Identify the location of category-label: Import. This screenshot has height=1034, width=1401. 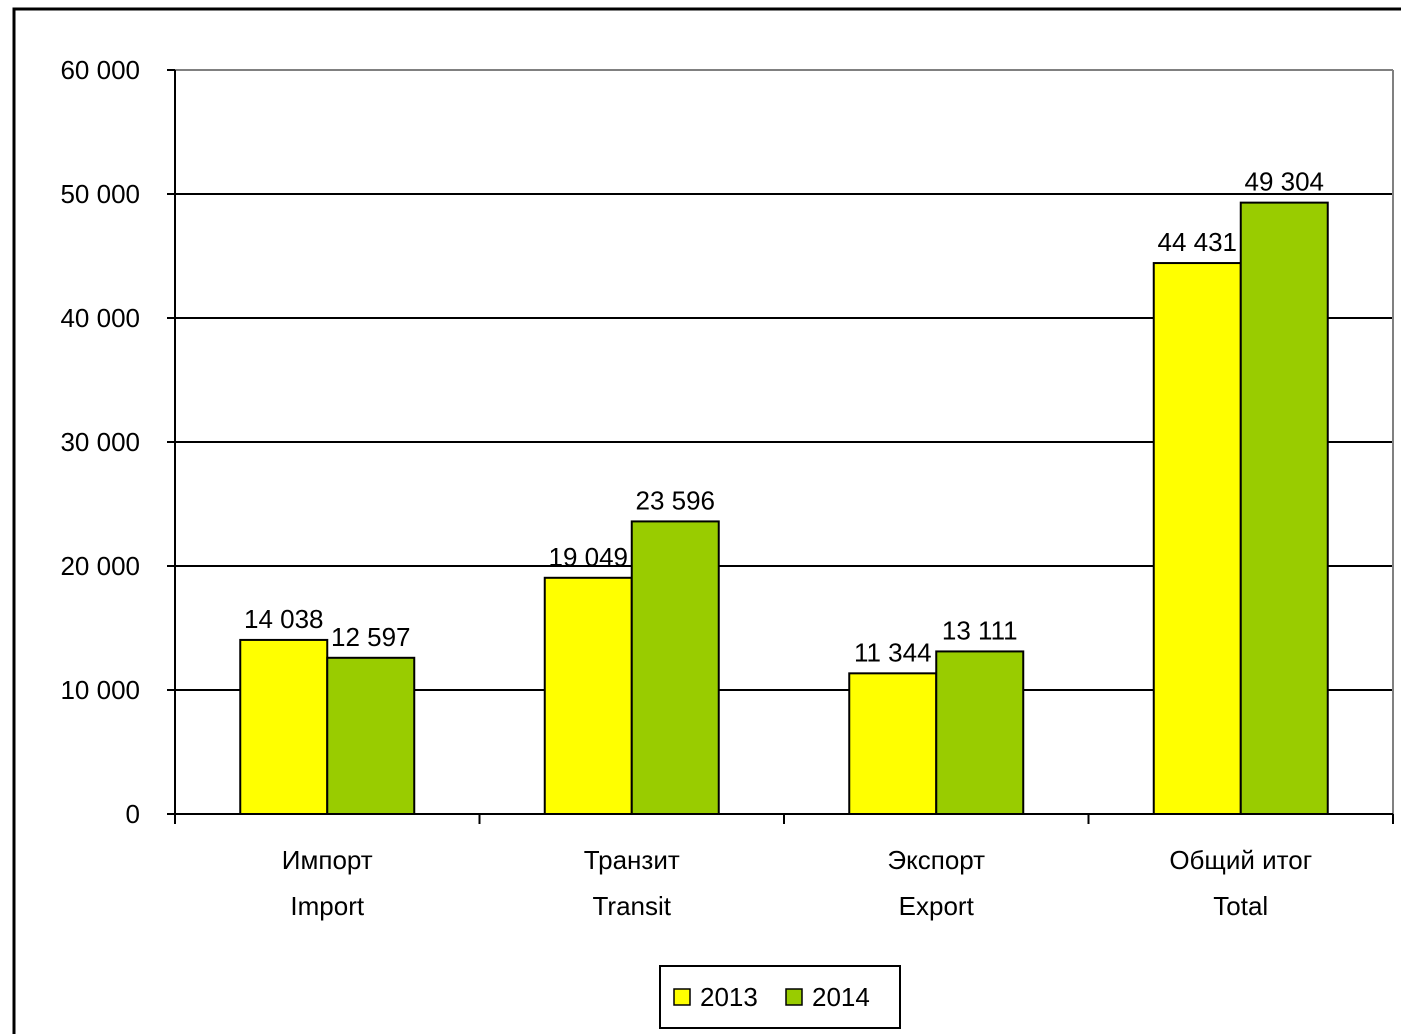
(327, 906).